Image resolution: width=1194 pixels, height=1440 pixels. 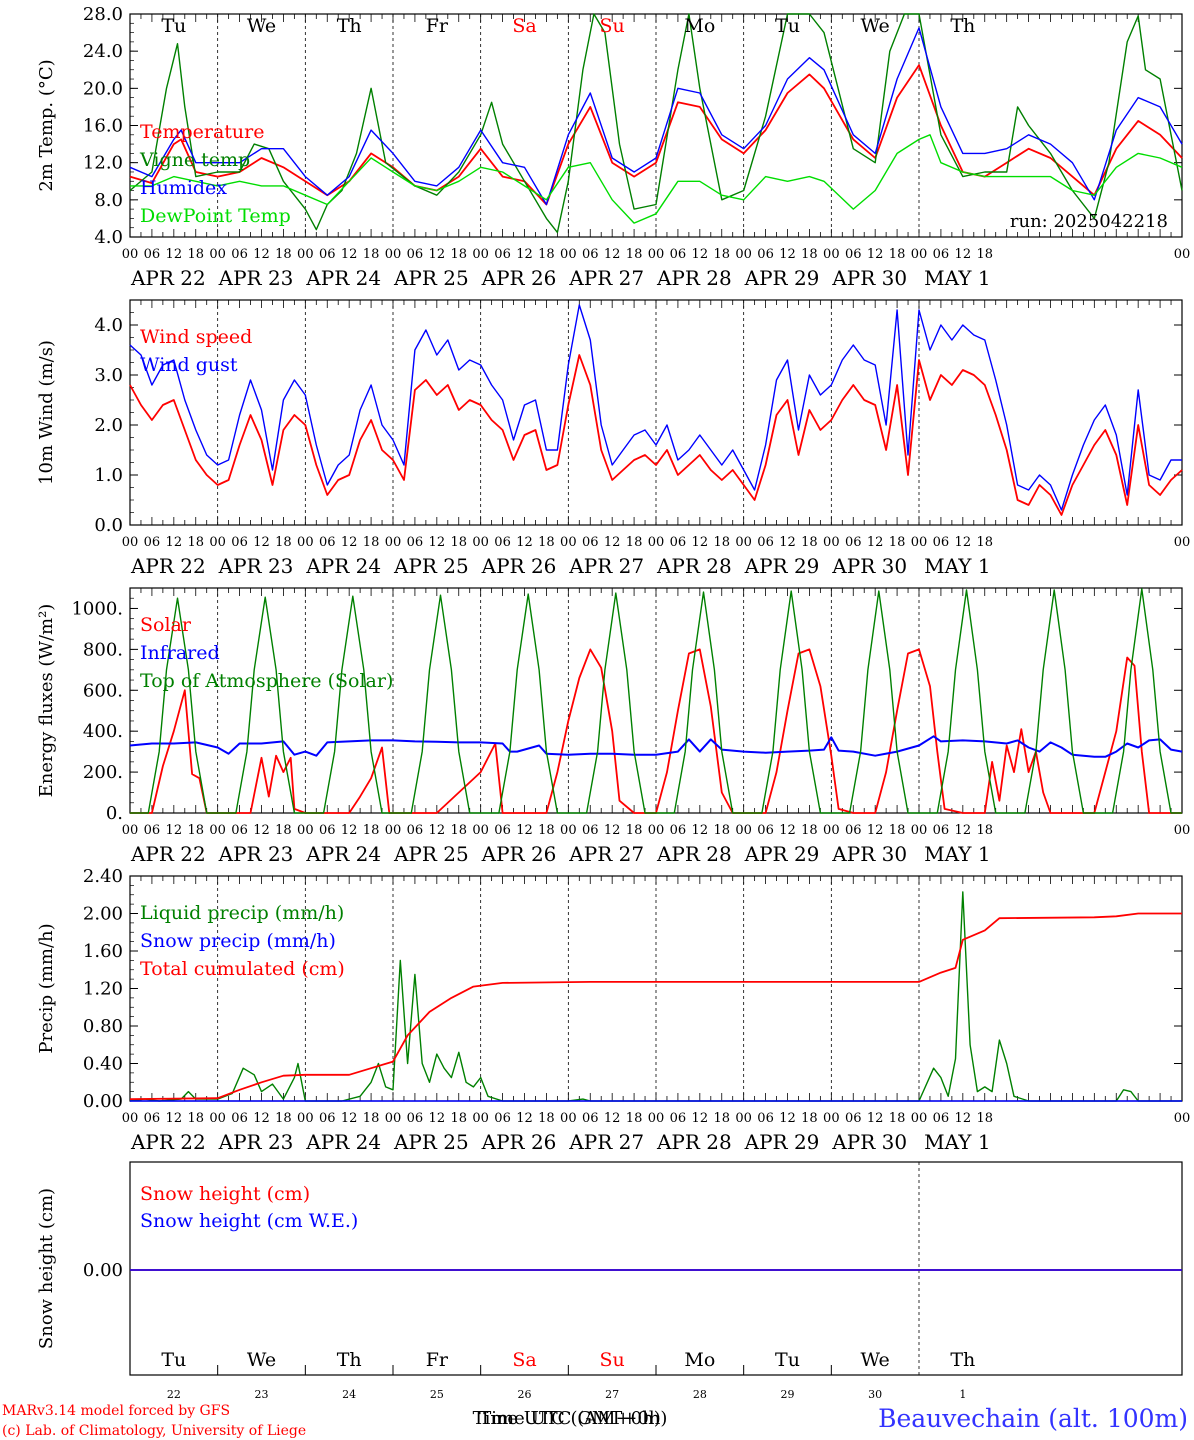 What do you see at coordinates (612, 1394) in the screenshot?
I see `day-number-label: 27` at bounding box center [612, 1394].